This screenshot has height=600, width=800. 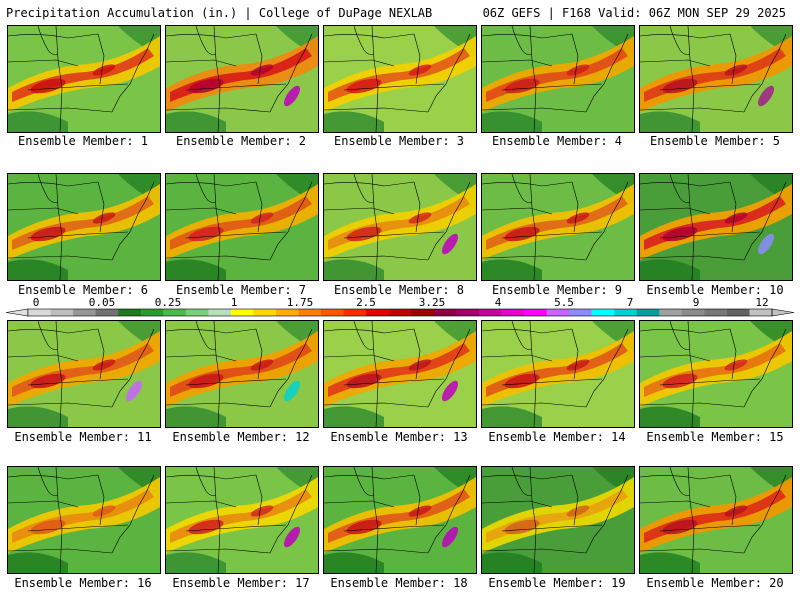 I want to click on ensemble-member-label: Ensemble Member: 12, so click(x=241, y=437).